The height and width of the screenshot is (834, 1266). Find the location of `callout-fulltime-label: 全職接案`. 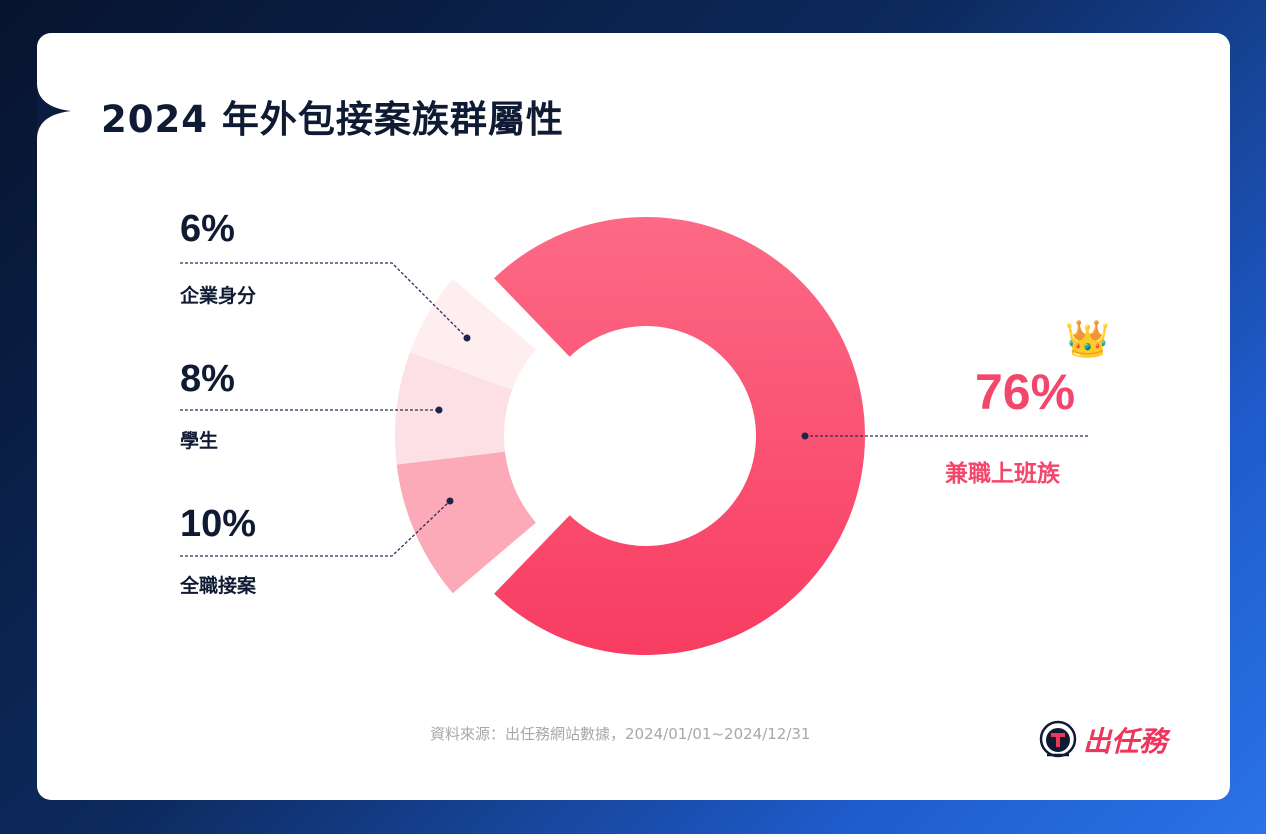

callout-fulltime-label: 全職接案 is located at coordinates (218, 586).